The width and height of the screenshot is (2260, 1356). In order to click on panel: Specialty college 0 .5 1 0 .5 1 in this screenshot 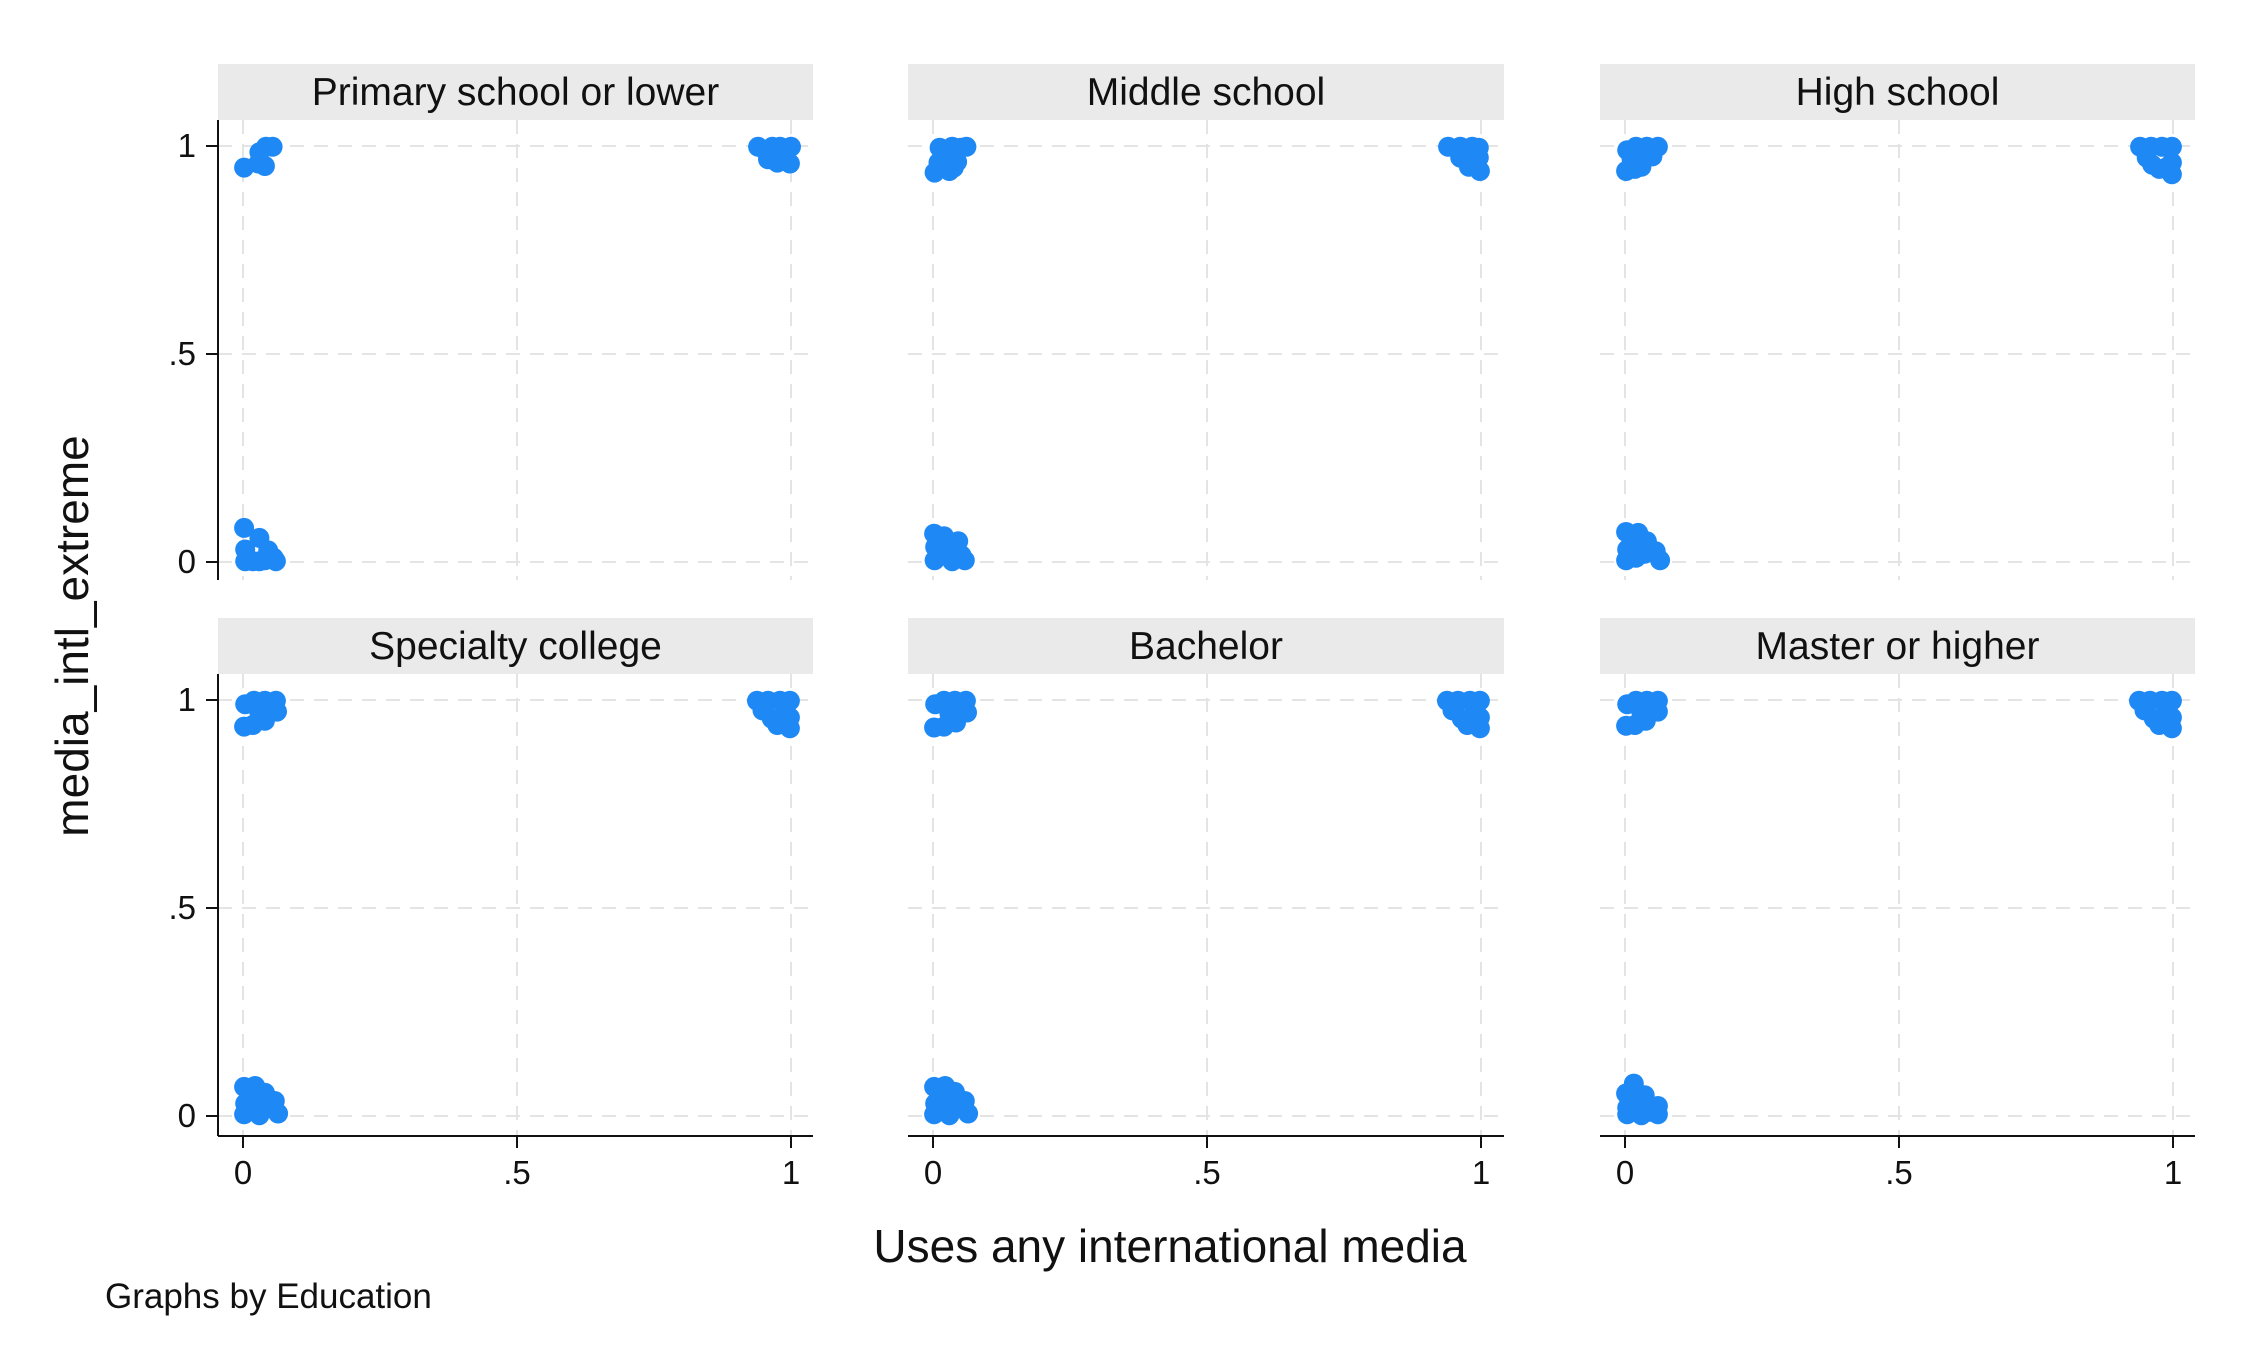, I will do `click(490, 904)`.